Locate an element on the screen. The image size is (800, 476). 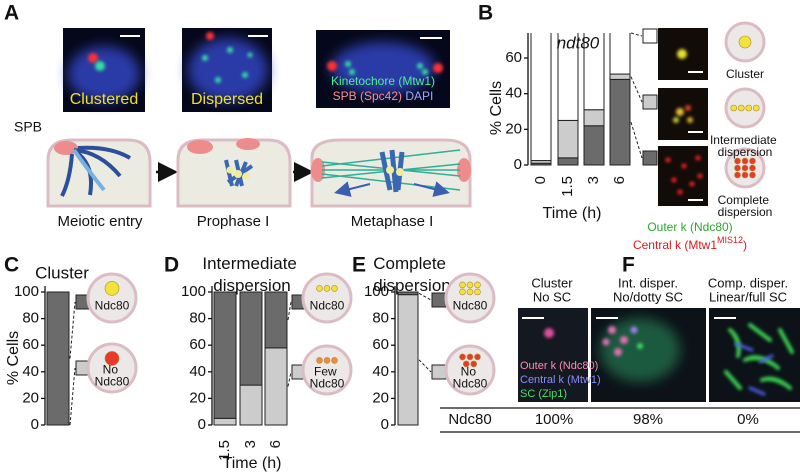
table-cell: 0% is located at coordinates (748, 419).